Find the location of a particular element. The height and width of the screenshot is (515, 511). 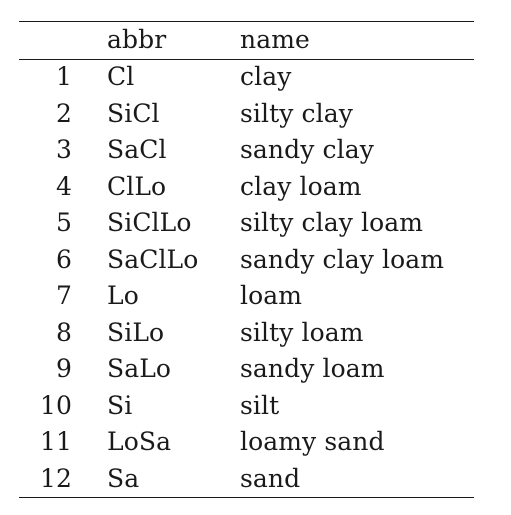

row-abbr: SiLo is located at coordinates (136, 332).